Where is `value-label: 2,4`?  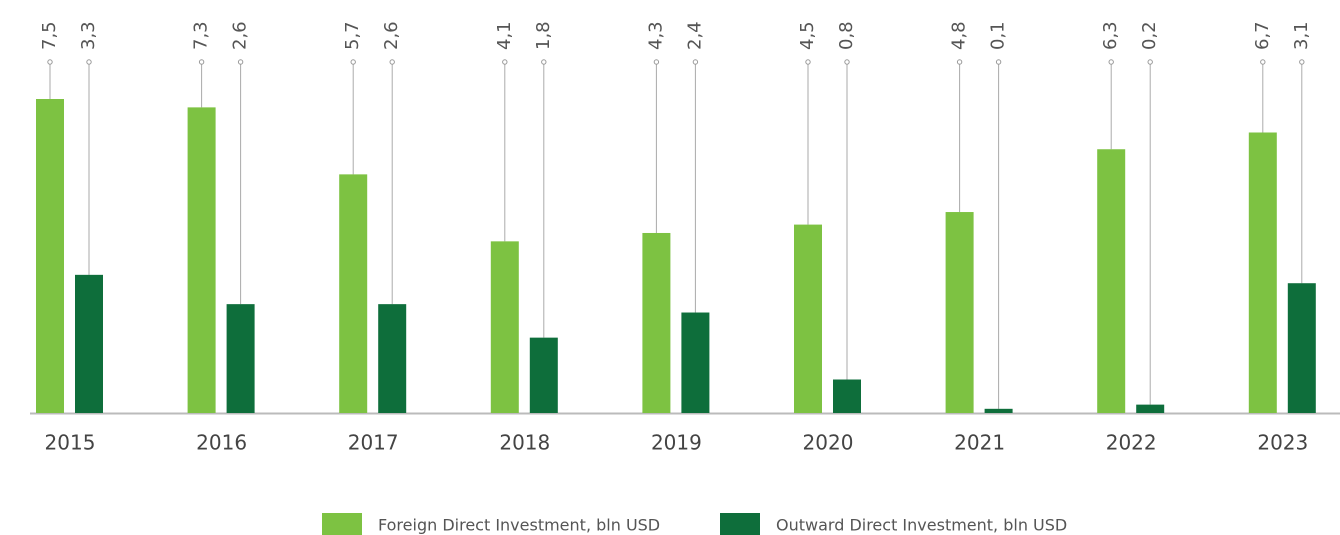
value-label: 2,4 is located at coordinates (694, 35).